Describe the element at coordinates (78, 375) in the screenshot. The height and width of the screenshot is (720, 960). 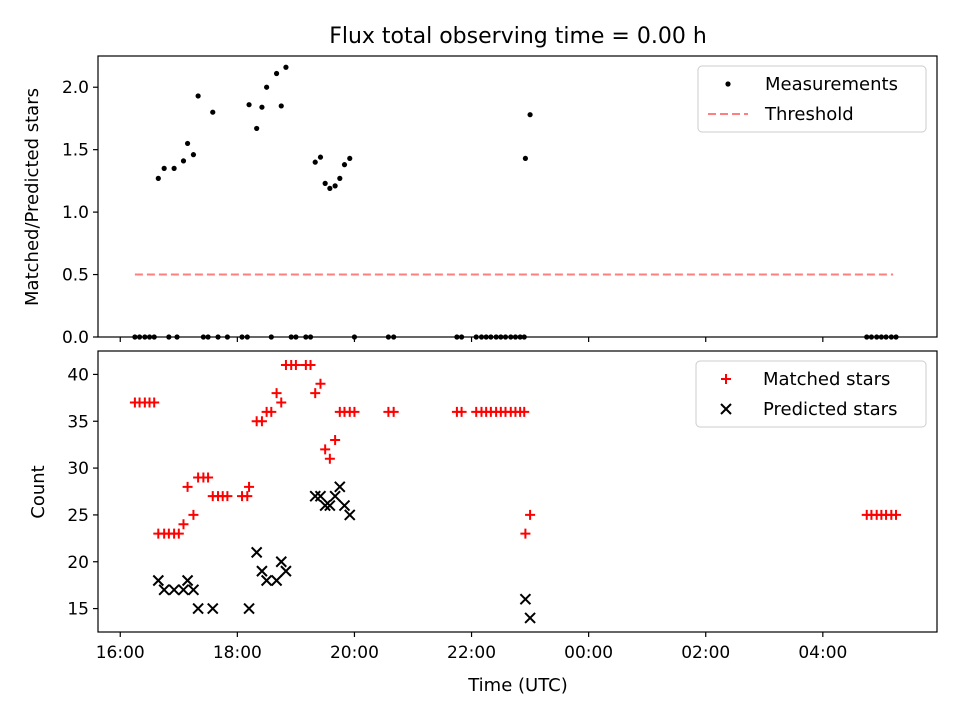
I see `y-tick-label: 40` at that location.